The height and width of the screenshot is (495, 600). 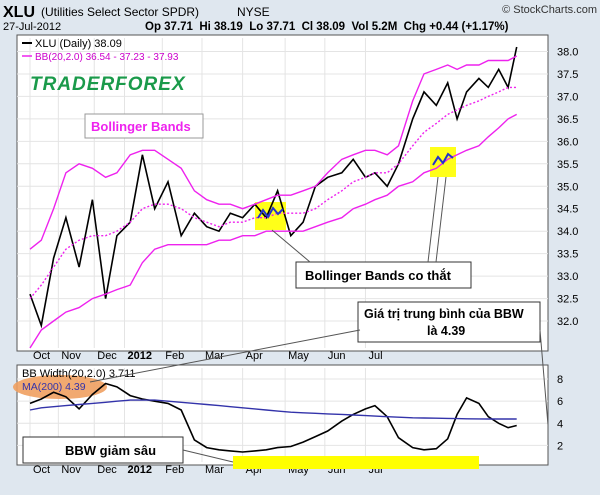 I want to click on date: 27-Jul-2012, so click(x=32, y=27).